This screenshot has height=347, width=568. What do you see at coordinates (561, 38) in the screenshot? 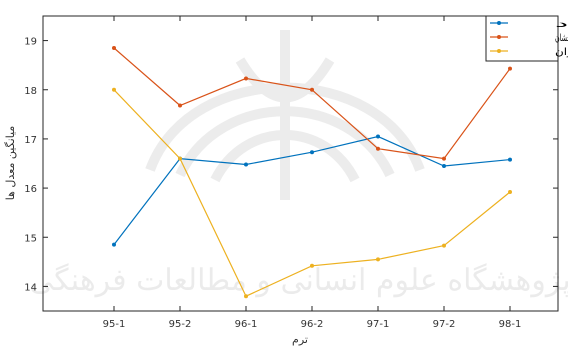
I see `legend-label: استعداد درخشان` at bounding box center [561, 38].